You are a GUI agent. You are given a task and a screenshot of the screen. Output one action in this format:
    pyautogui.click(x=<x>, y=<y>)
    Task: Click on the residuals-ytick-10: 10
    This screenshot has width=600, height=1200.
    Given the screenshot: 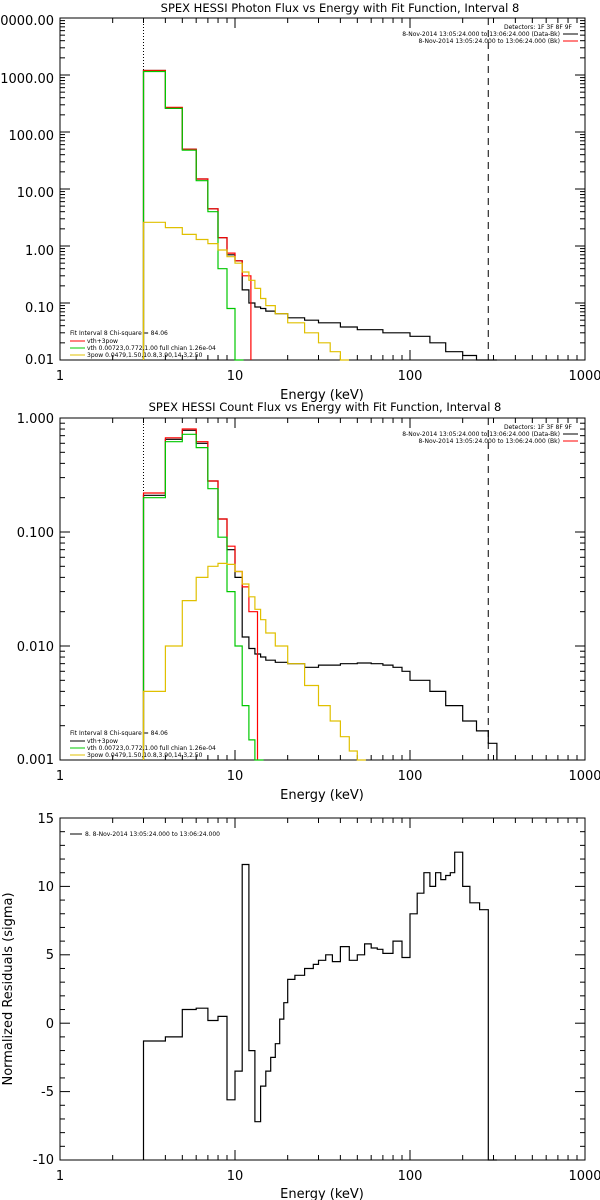 What is the action you would take?
    pyautogui.click(x=45, y=887)
    